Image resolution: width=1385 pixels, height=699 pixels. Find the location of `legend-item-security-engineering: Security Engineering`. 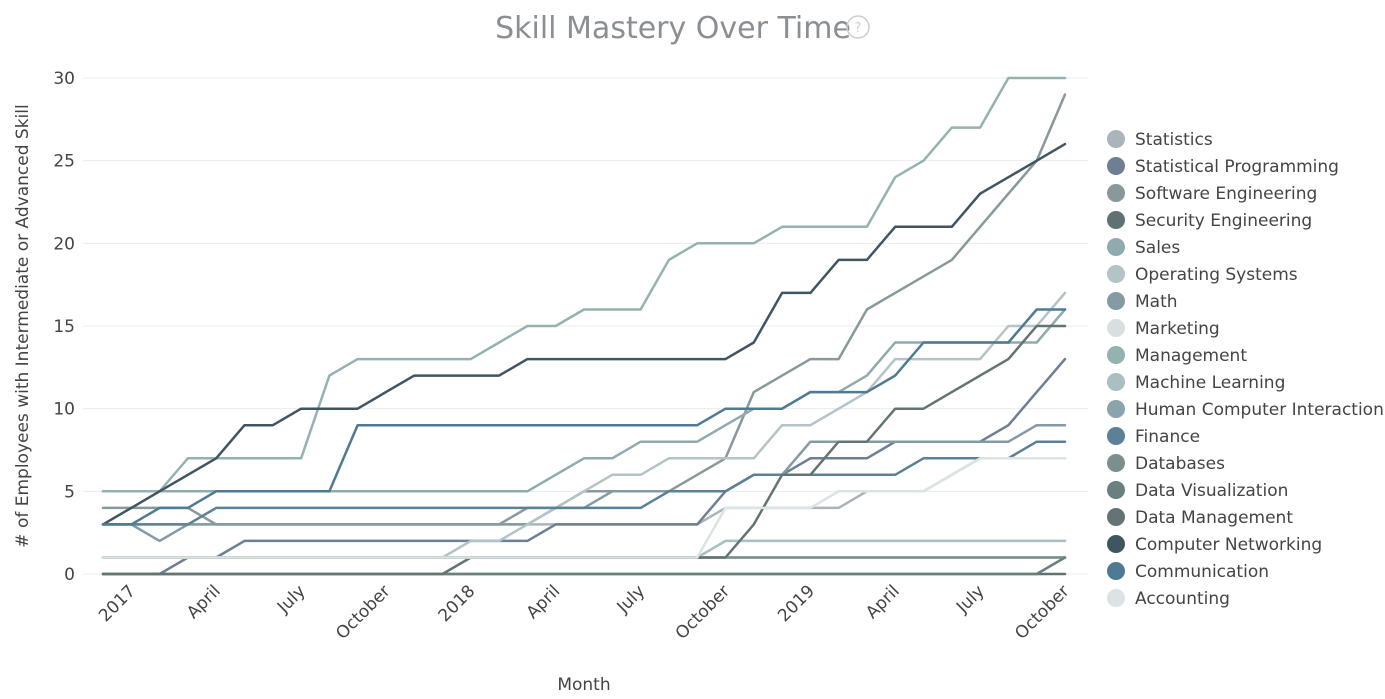

legend-item-security-engineering: Security Engineering is located at coordinates (1209, 221).